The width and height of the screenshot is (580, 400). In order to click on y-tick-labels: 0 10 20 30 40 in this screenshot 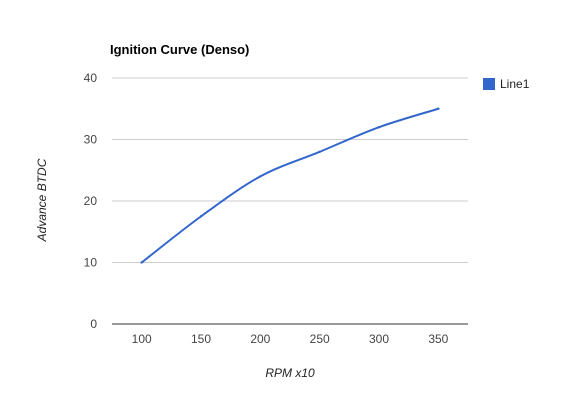, I will do `click(91, 201)`.